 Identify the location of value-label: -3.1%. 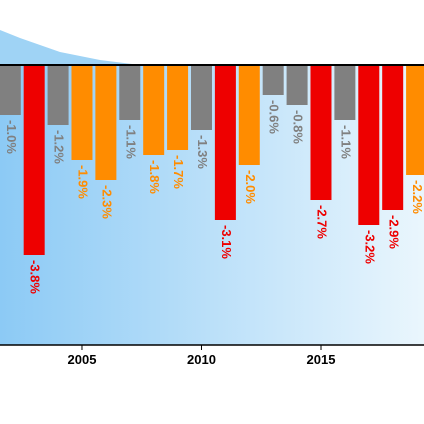
(226, 242).